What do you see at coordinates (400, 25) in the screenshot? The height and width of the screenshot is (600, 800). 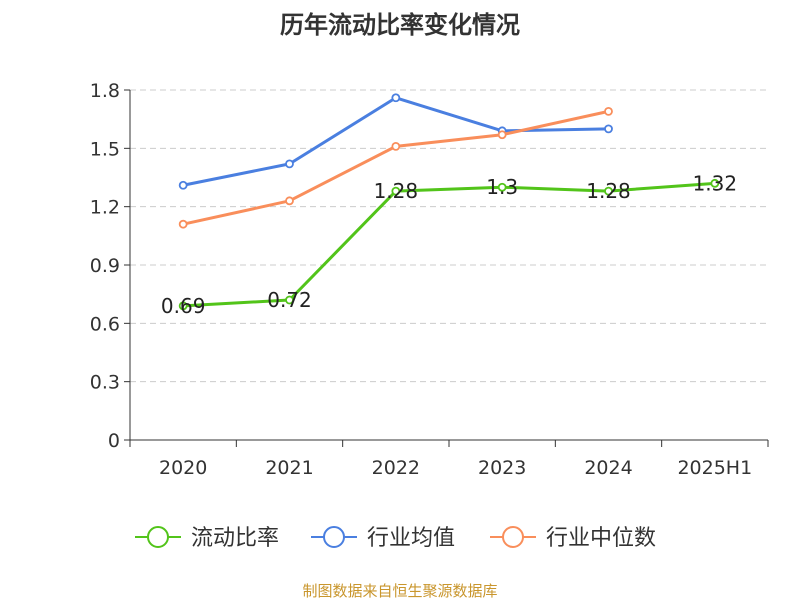 I see `chart-title: 历年流动比率变化情况` at bounding box center [400, 25].